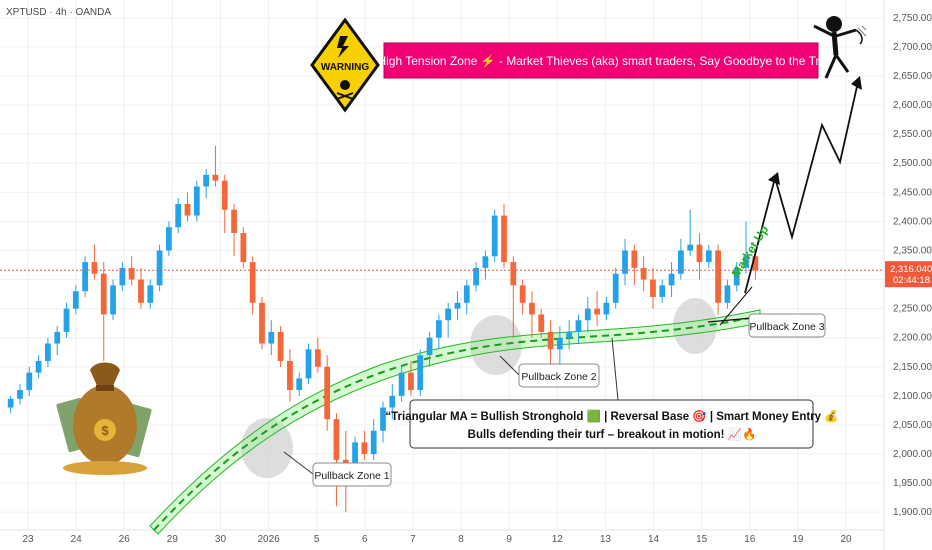 The height and width of the screenshot is (550, 932). I want to click on time-tick-label: 14, so click(654, 539).